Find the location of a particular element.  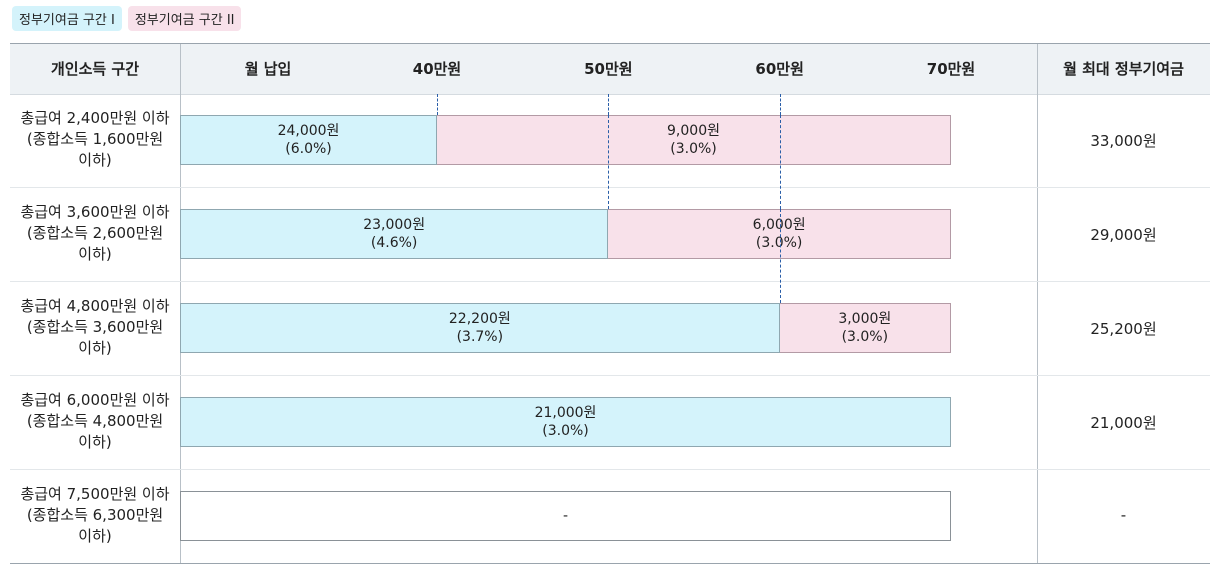

band-2-bar: 3,000원 (3.0%) is located at coordinates (865, 328).